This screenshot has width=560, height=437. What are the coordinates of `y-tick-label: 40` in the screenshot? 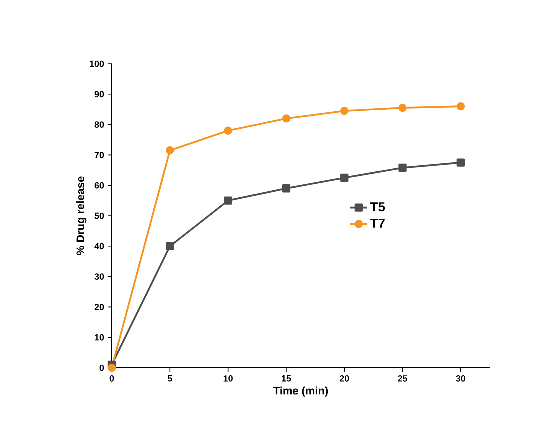 It's located at (99, 246).